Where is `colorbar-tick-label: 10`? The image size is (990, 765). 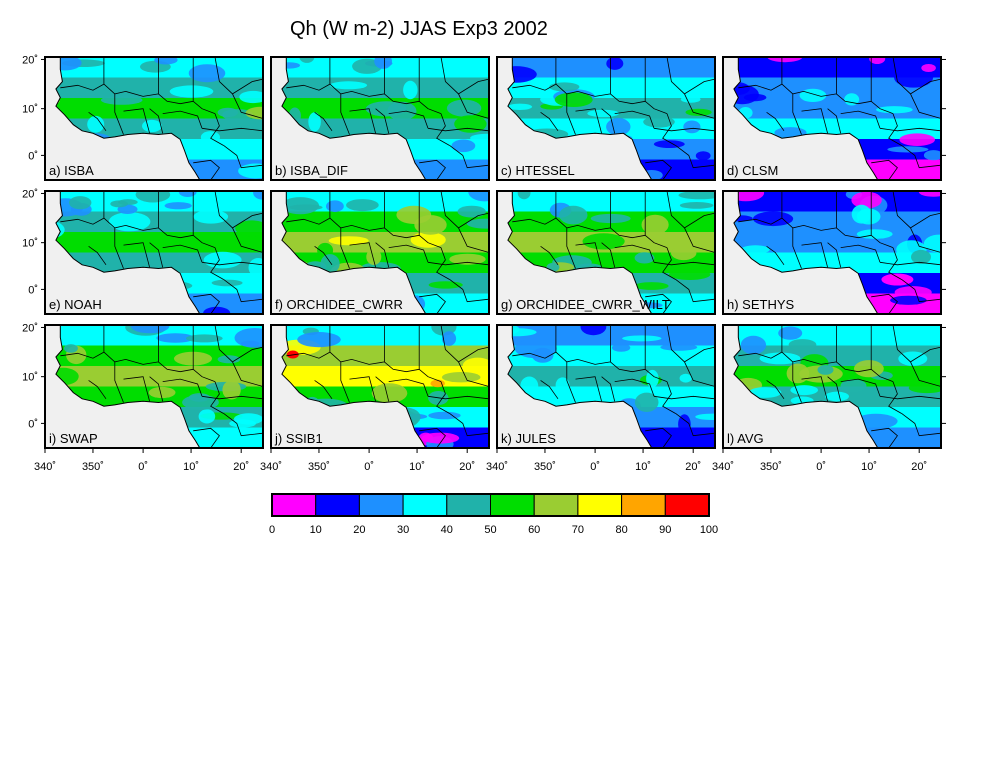 colorbar-tick-label: 10 is located at coordinates (316, 530).